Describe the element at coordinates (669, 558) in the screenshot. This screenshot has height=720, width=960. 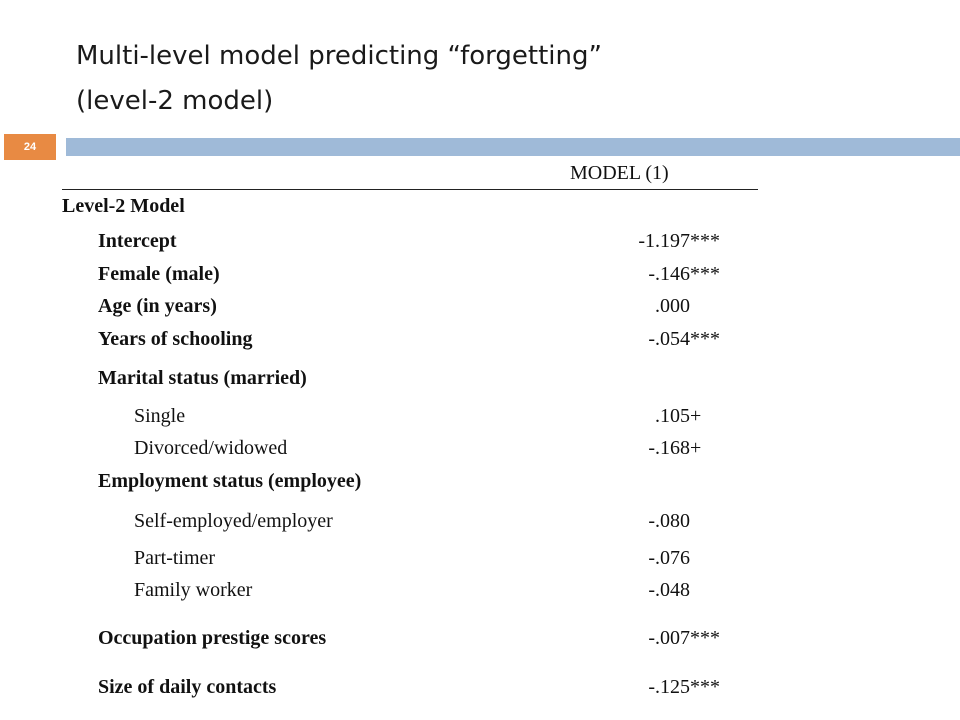
I see `row-value: -.076` at that location.